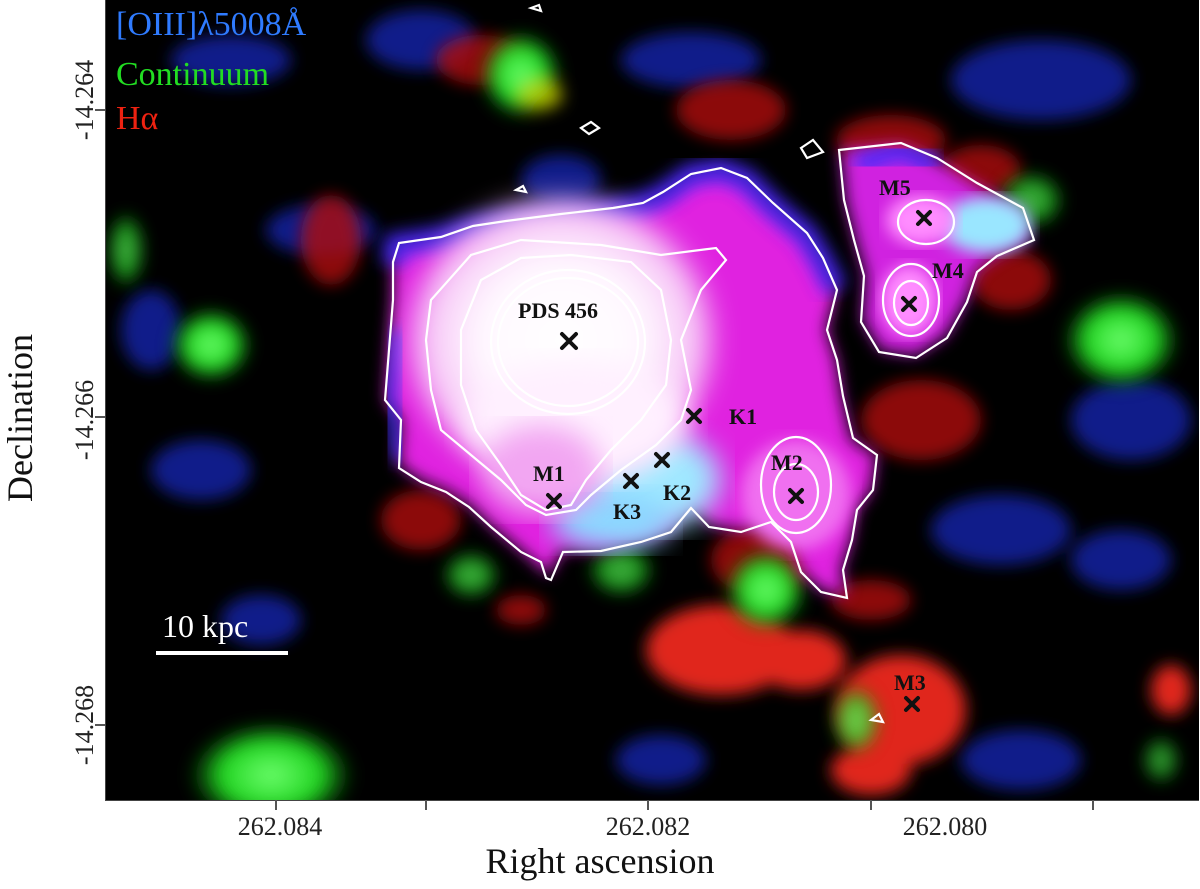 The height and width of the screenshot is (889, 1200). What do you see at coordinates (205, 626) in the screenshot?
I see `scale-bar-label: 10 kpc` at bounding box center [205, 626].